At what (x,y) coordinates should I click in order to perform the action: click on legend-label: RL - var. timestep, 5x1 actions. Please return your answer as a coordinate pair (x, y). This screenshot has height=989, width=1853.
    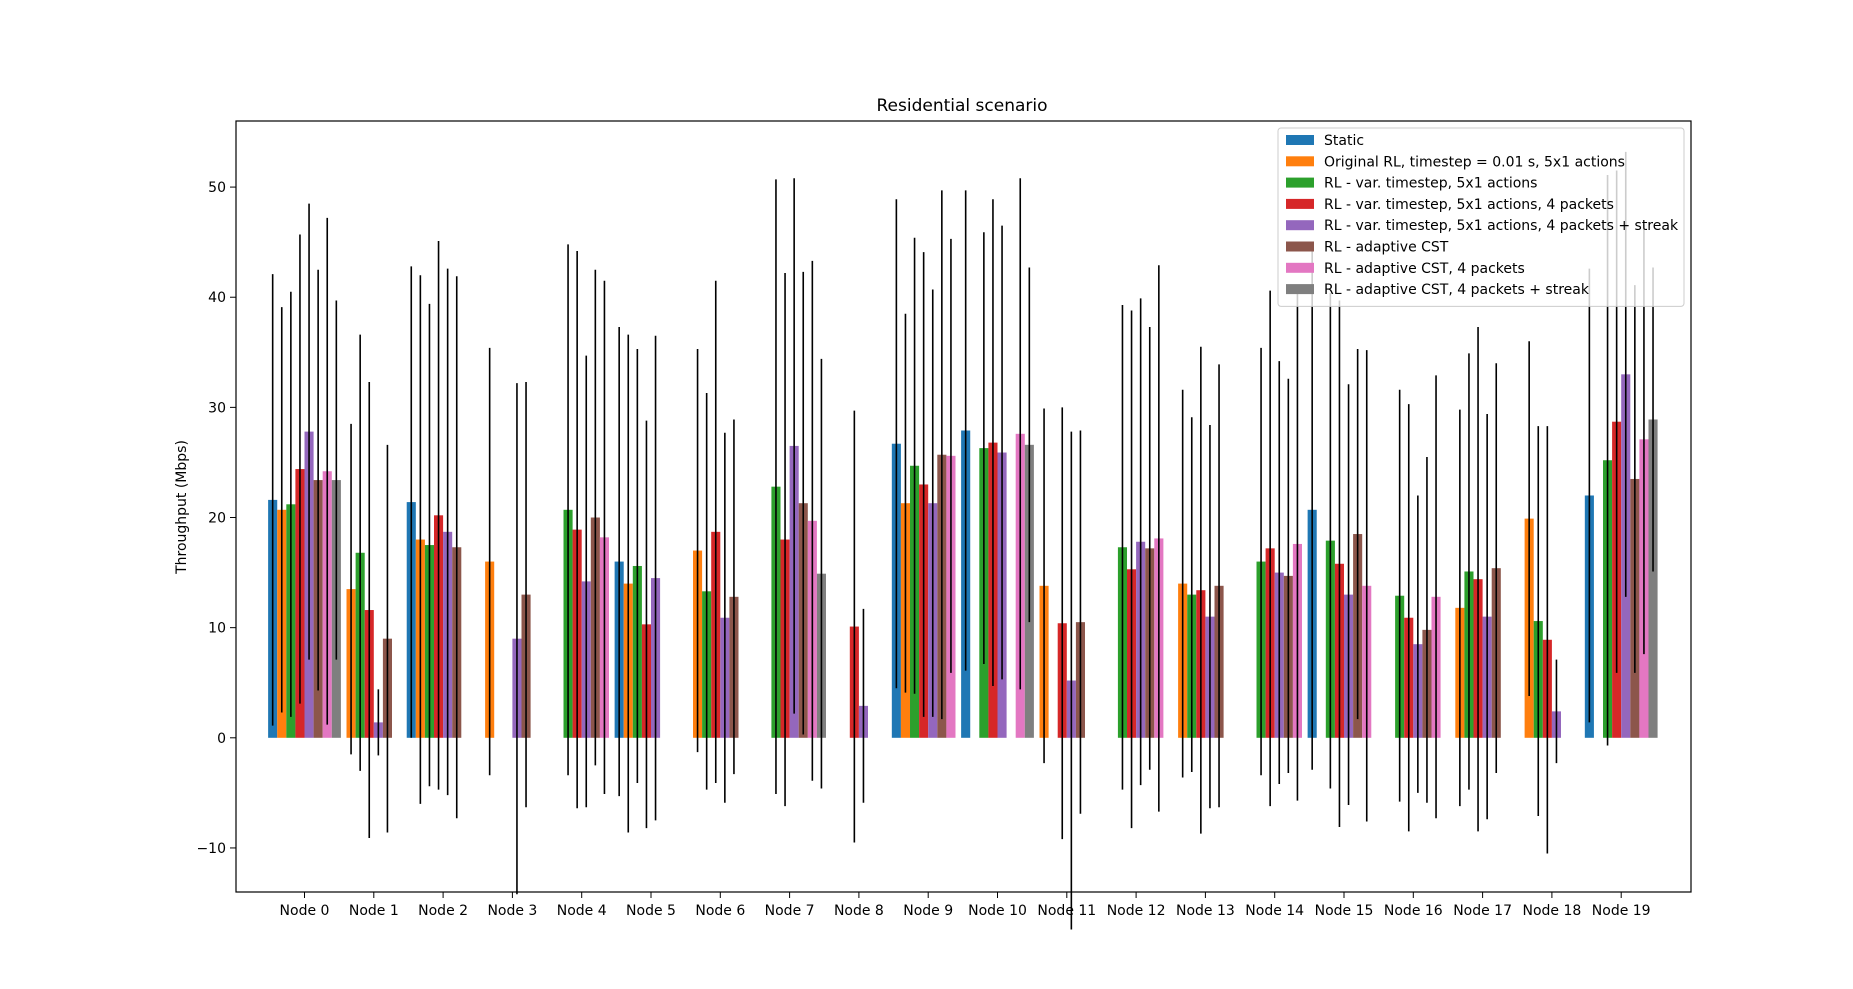
    Looking at the image, I should click on (1430, 184).